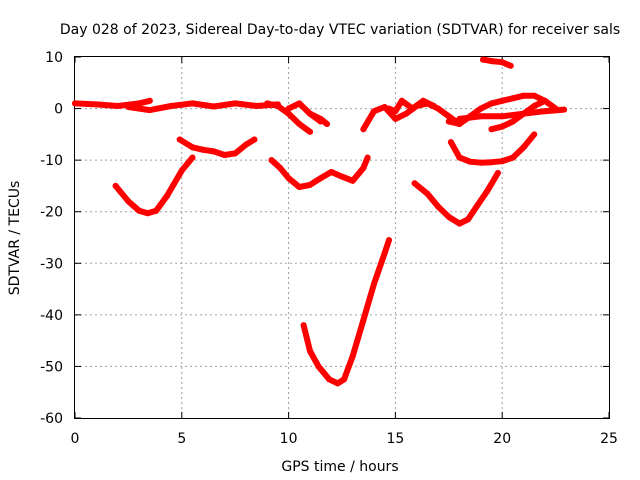  Describe the element at coordinates (203, 107) in the screenshot. I see `series-line-s2` at that location.